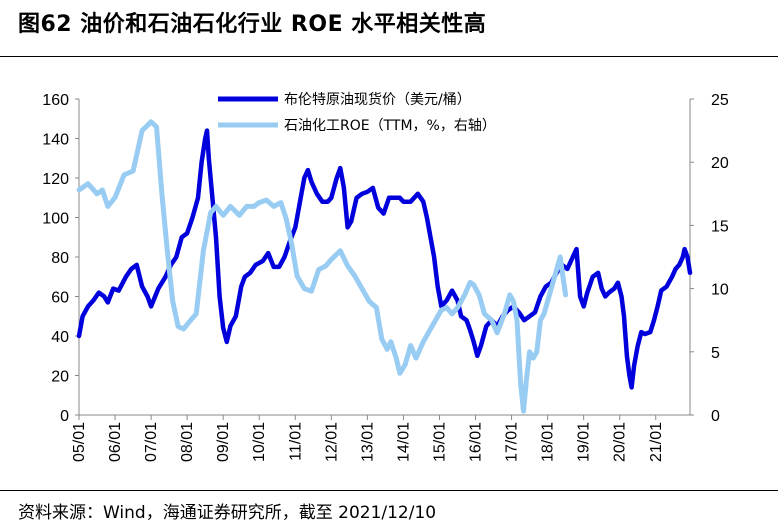 The height and width of the screenshot is (530, 778). I want to click on y-left-tick-label: 160, so click(55, 100).